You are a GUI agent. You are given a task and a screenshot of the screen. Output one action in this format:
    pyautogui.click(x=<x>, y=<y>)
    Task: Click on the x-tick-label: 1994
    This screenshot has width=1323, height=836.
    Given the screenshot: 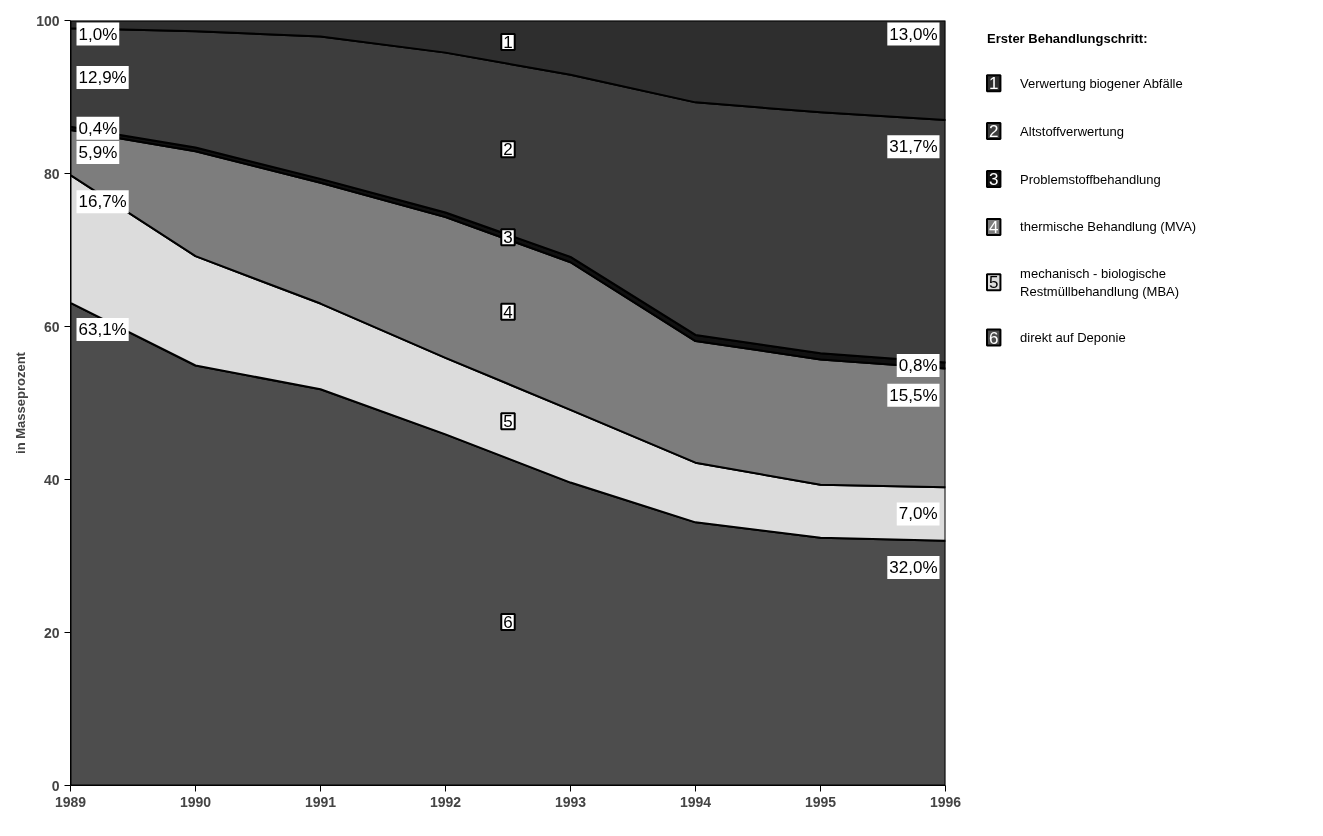 What is the action you would take?
    pyautogui.click(x=695, y=801)
    